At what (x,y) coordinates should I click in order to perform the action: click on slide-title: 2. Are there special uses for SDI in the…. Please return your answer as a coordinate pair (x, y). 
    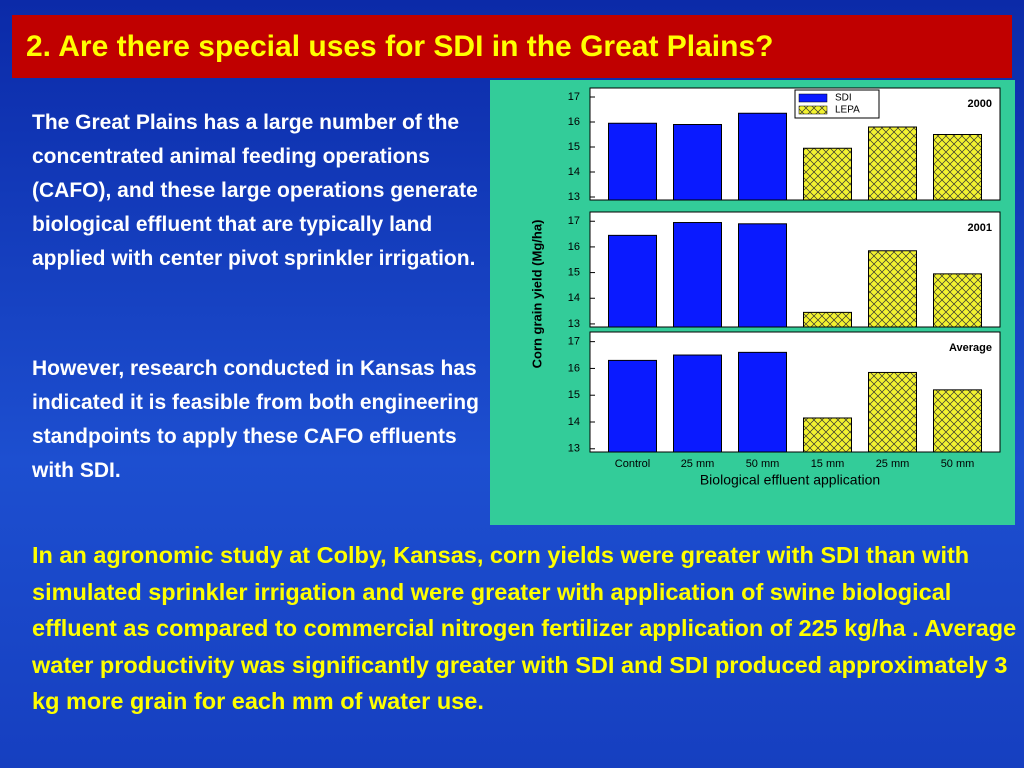
    Looking at the image, I should click on (512, 46).